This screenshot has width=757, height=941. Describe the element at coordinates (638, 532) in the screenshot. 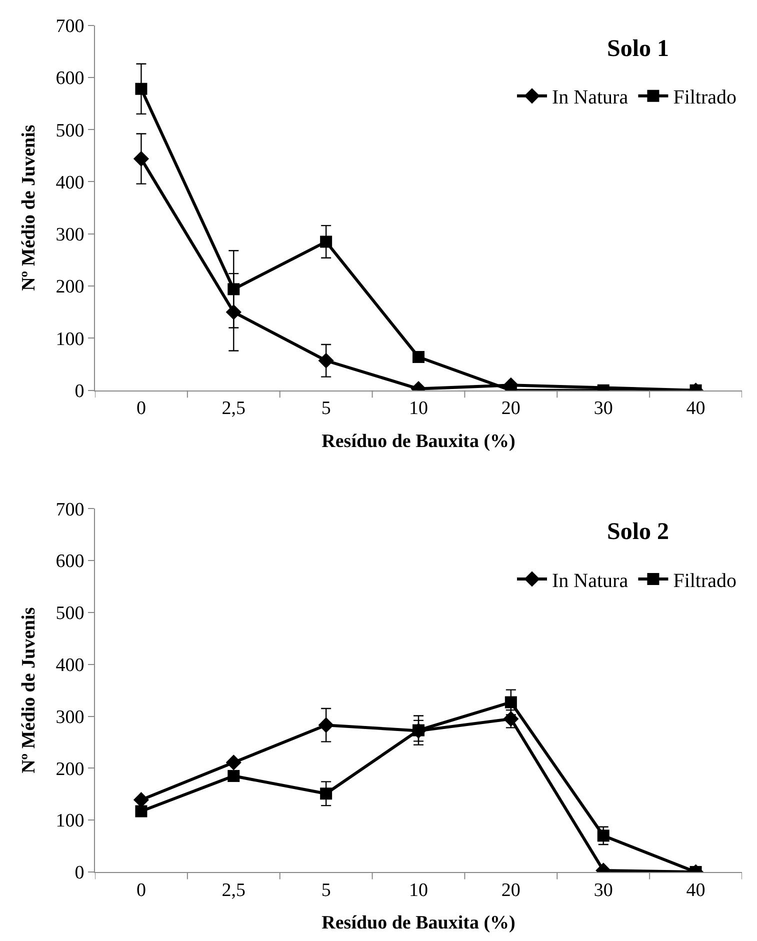

I see `chart-title: Solo 2` at that location.